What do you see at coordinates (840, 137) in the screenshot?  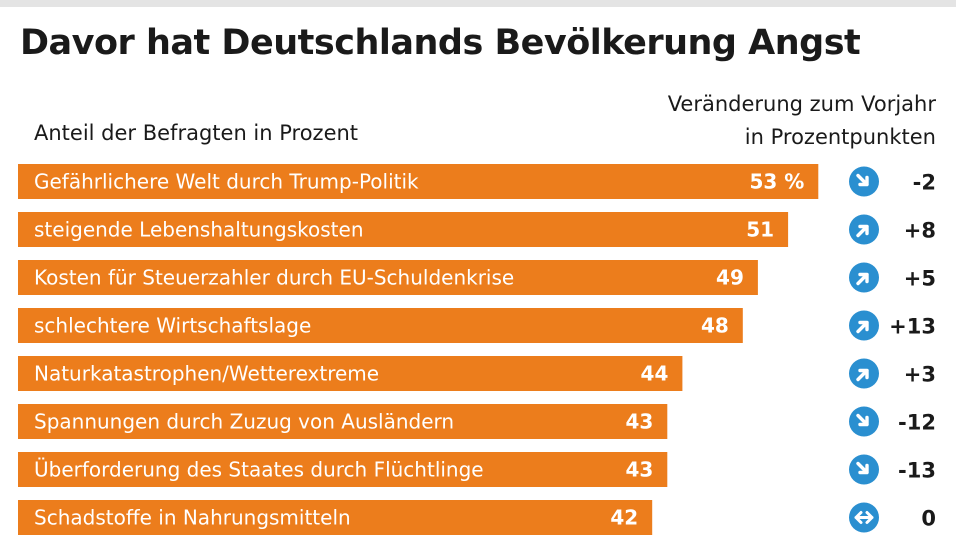 I see `change-header-line-2: in Prozentpunkten` at bounding box center [840, 137].